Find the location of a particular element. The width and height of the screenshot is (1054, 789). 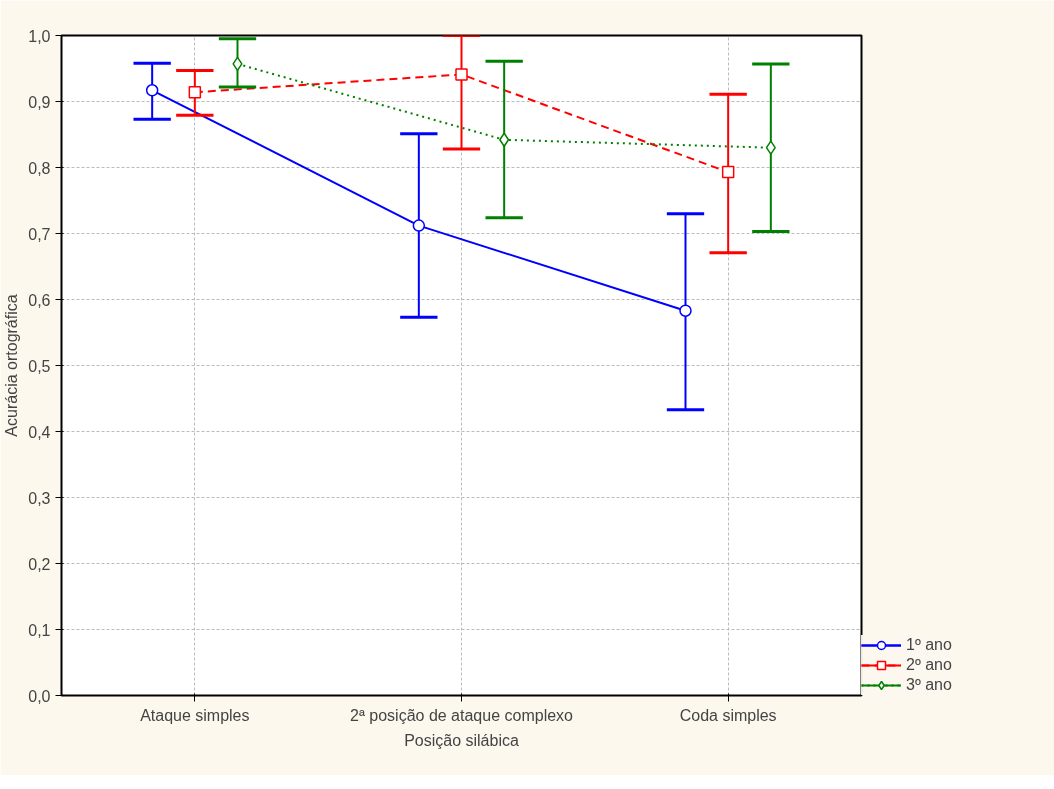

y-tick-label: 0,8 is located at coordinates (39, 168).